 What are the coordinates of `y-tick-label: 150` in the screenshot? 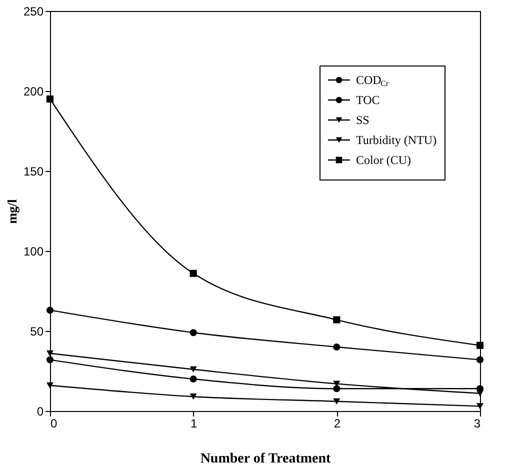 It's located at (33, 171).